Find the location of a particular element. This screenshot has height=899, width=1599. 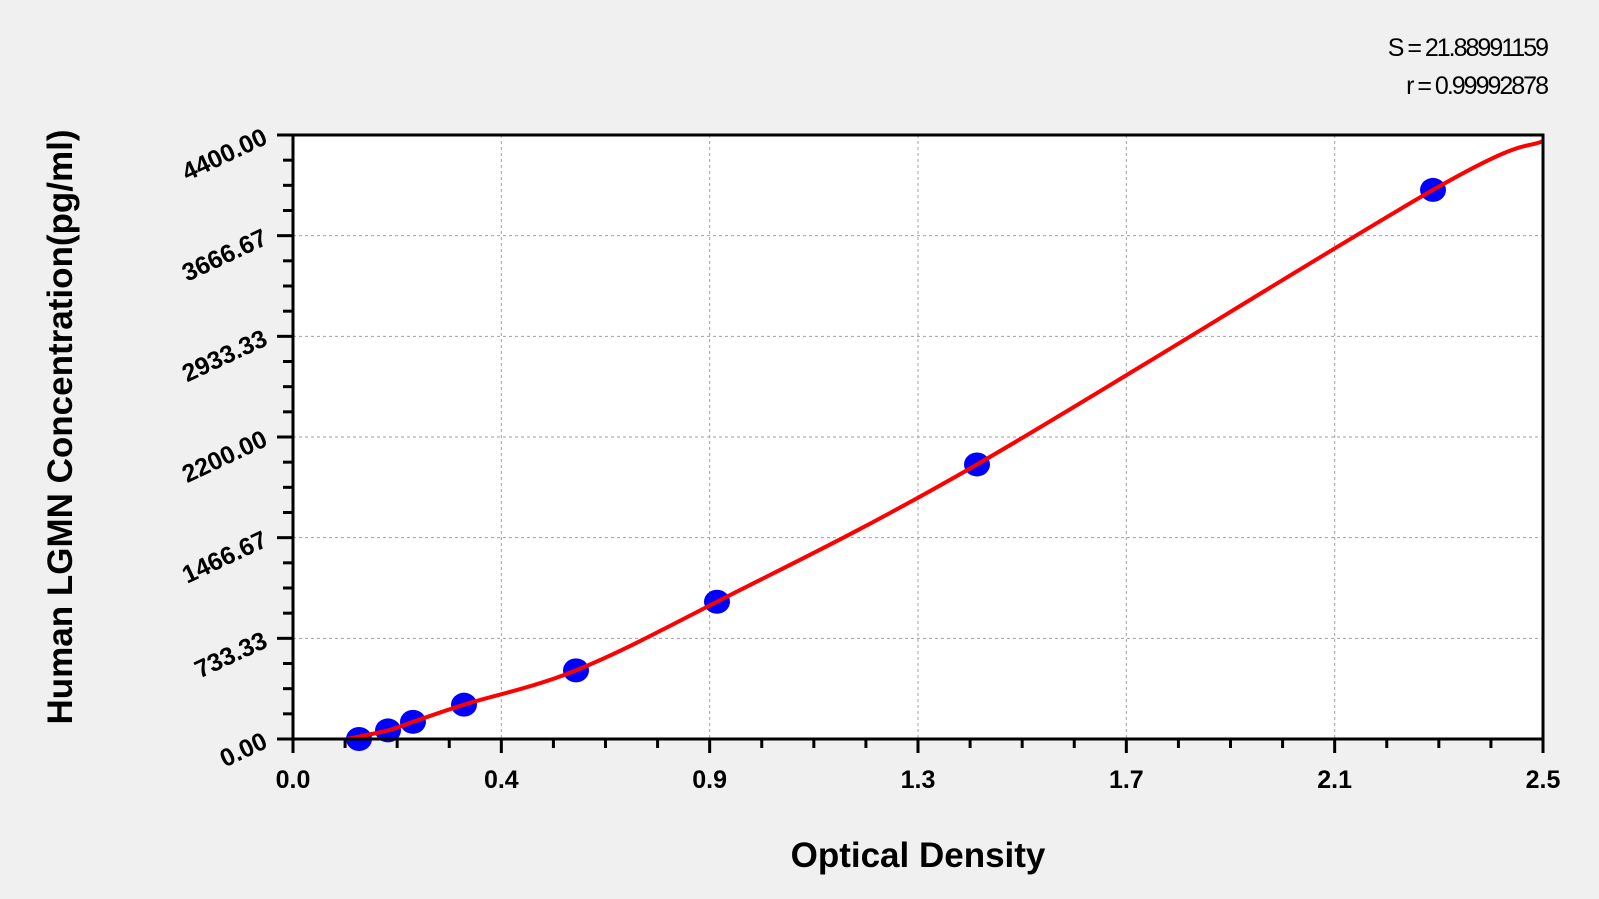

y-tick-label: 2933.33 is located at coordinates (225, 356).